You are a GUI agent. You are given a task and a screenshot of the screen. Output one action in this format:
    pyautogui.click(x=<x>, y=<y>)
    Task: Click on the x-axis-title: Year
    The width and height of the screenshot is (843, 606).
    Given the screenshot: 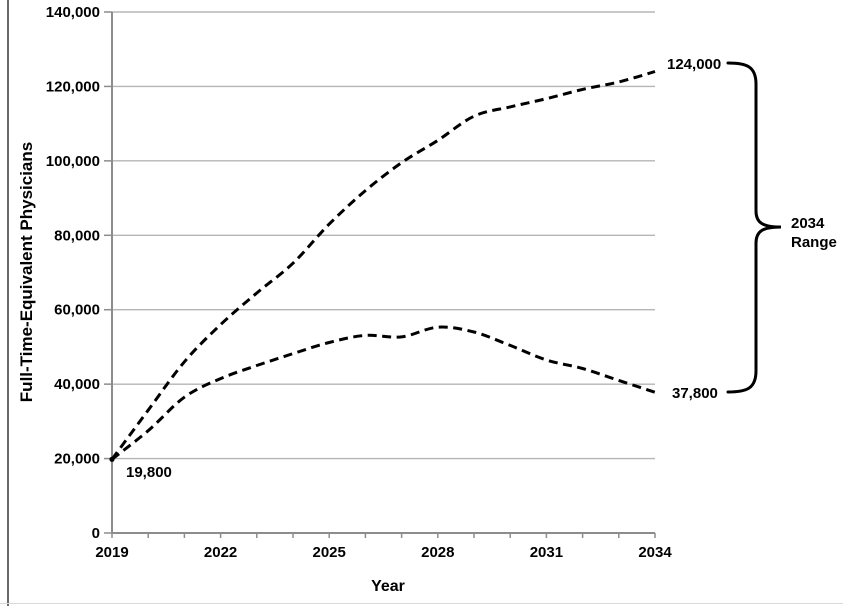 What is the action you would take?
    pyautogui.click(x=388, y=586)
    